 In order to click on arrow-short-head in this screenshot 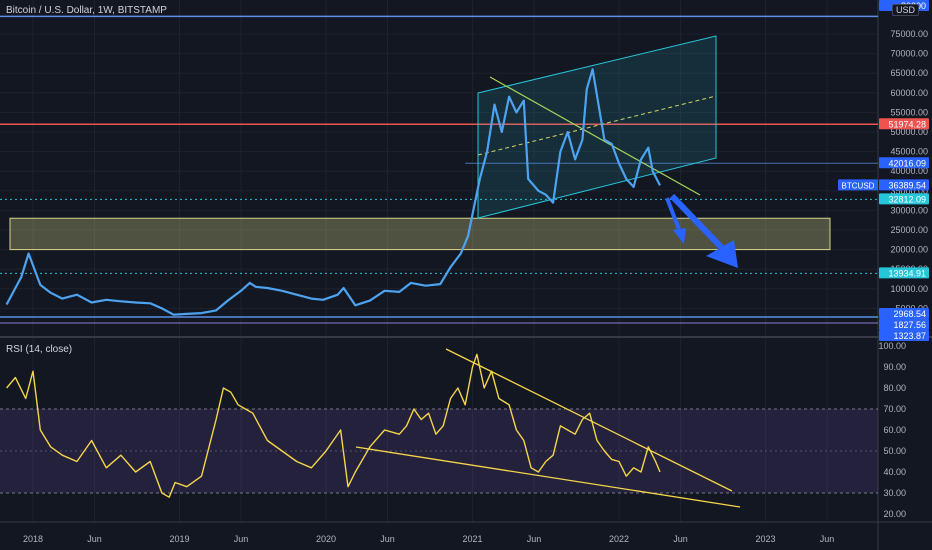, I will do `click(679, 236)`.